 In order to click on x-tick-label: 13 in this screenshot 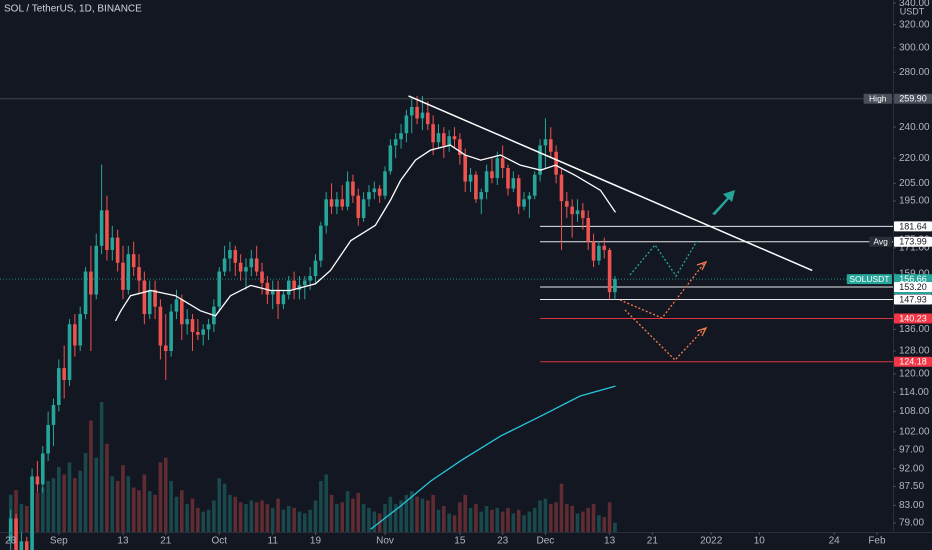, I will do `click(610, 541)`.